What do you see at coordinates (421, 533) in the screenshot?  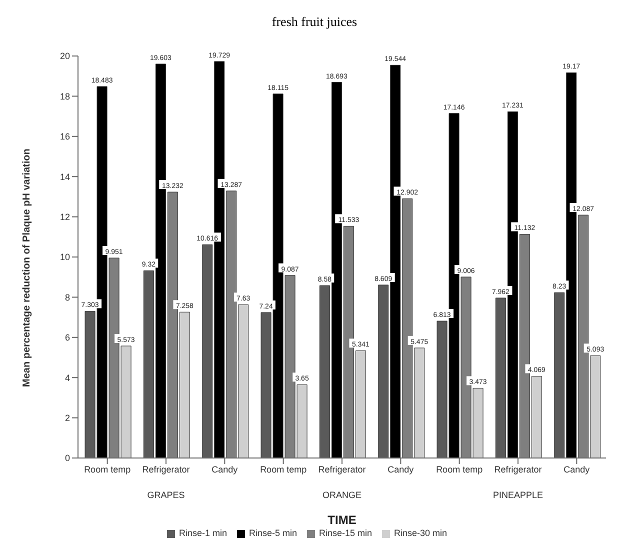 I see `legend-label: Rinse-30 min` at bounding box center [421, 533].